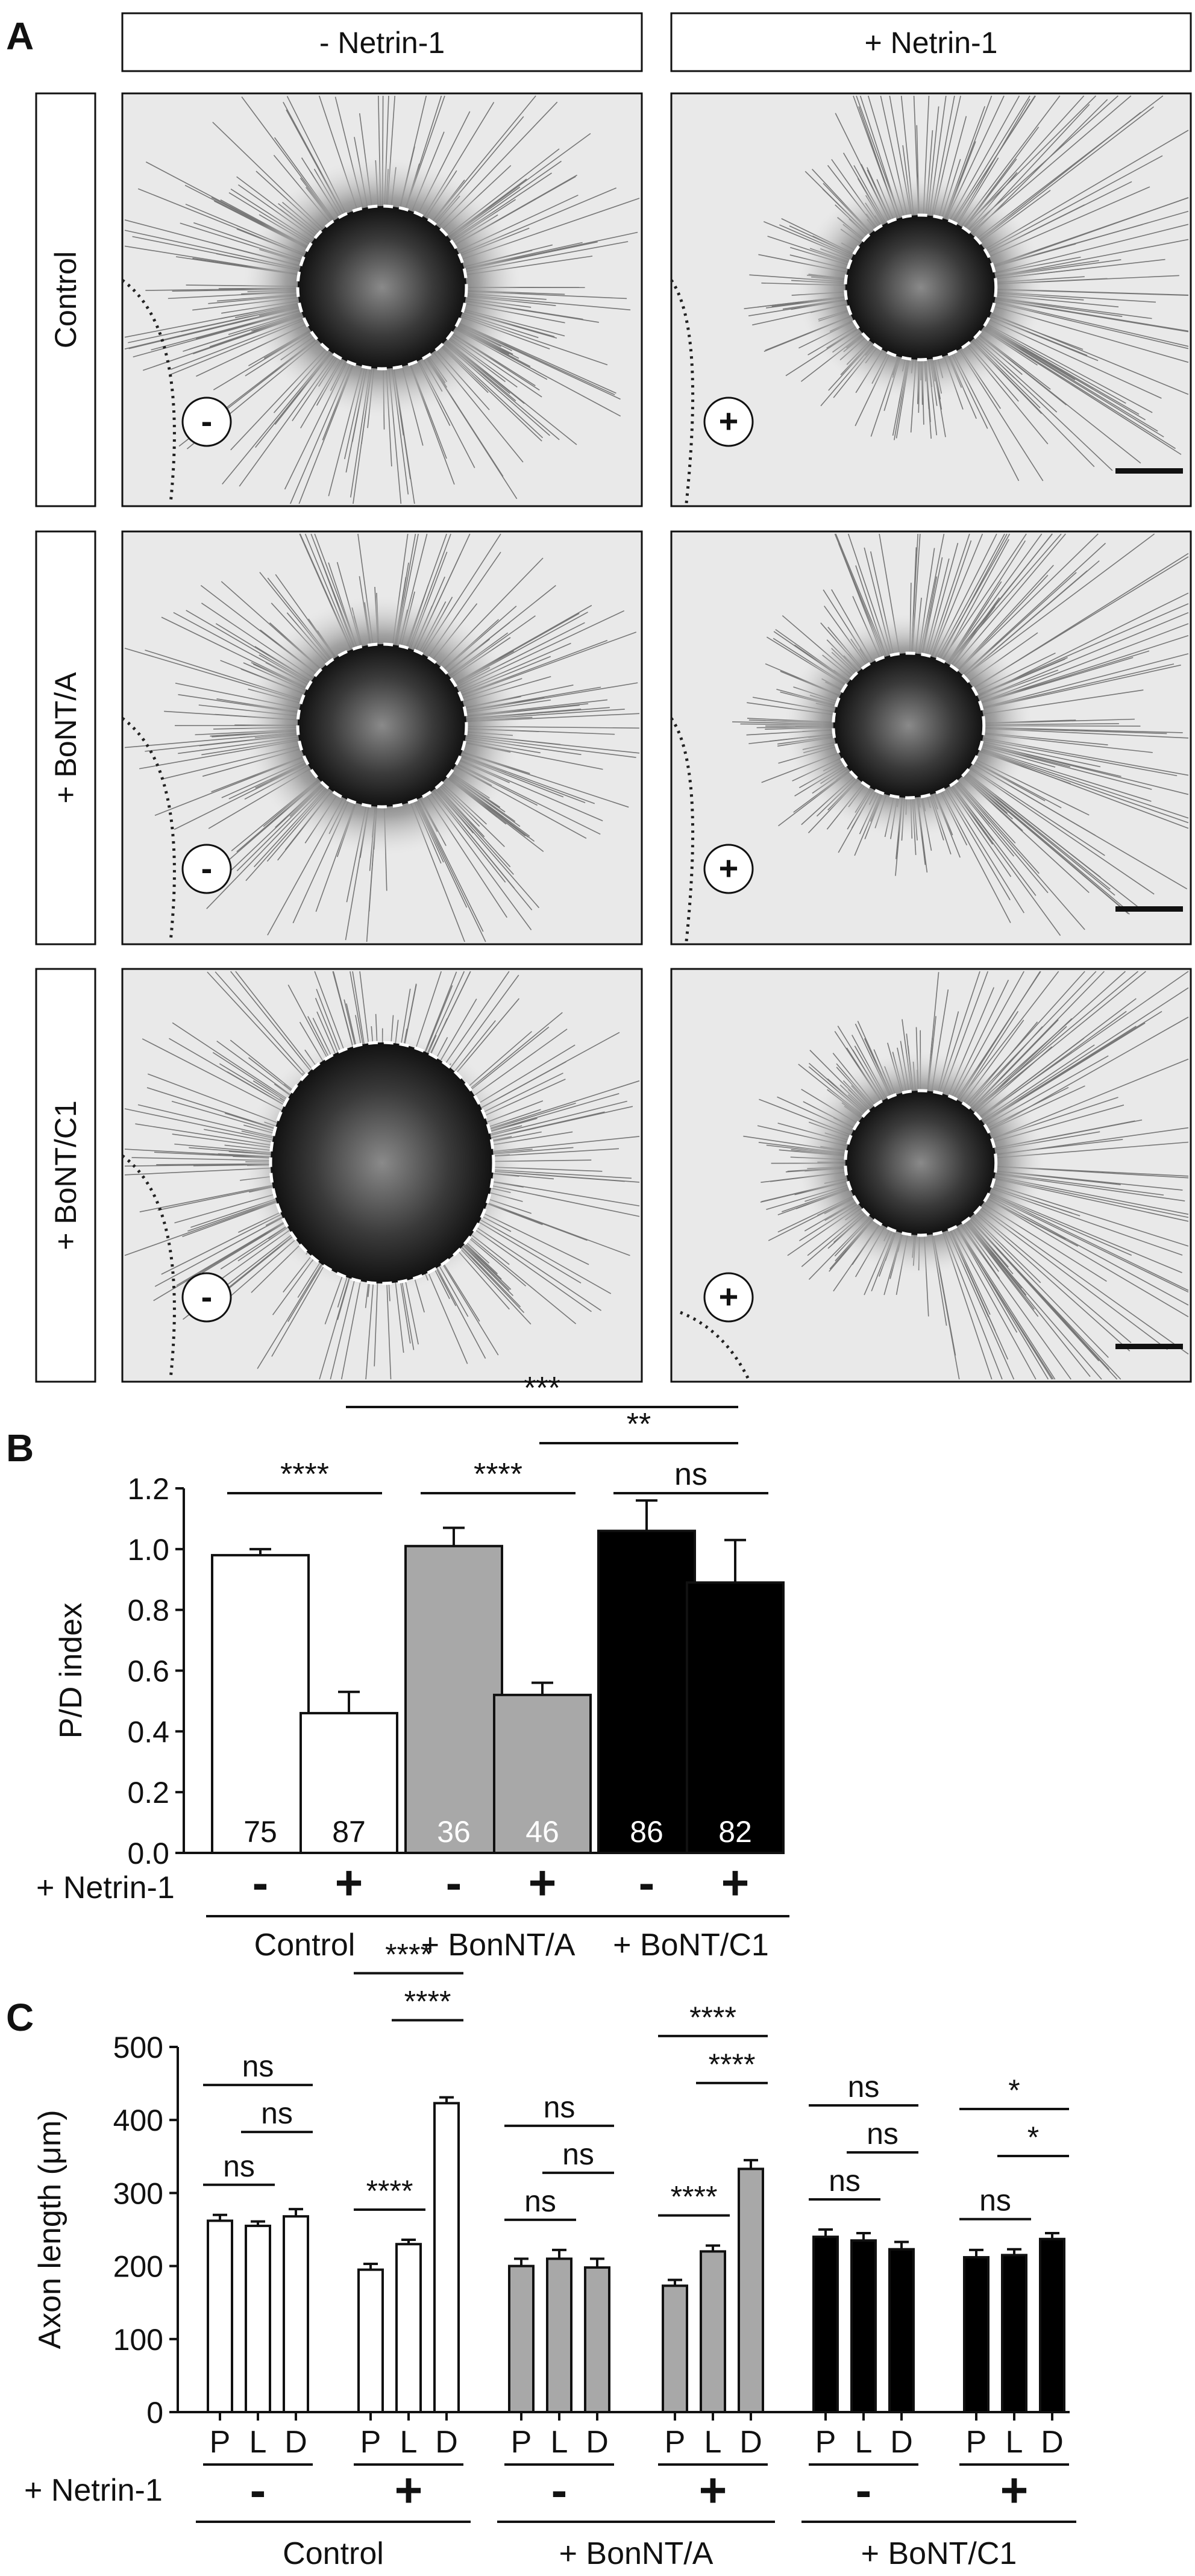 Image resolution: width=1195 pixels, height=2576 pixels. I want to click on y-tick-label: 0.8, so click(148, 1611).